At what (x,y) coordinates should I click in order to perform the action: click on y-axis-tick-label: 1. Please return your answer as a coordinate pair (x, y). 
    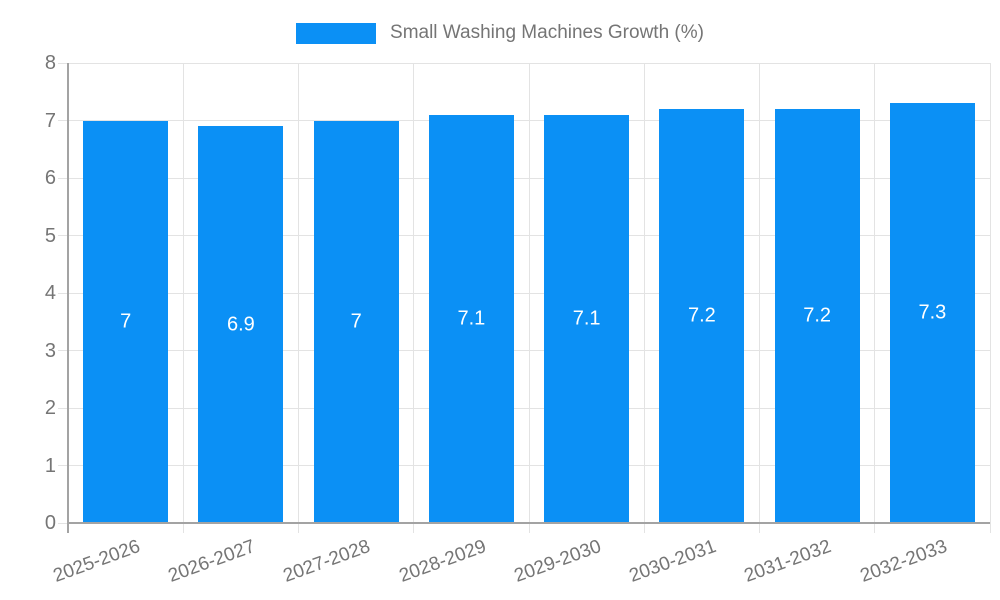
    Looking at the image, I should click on (50, 465).